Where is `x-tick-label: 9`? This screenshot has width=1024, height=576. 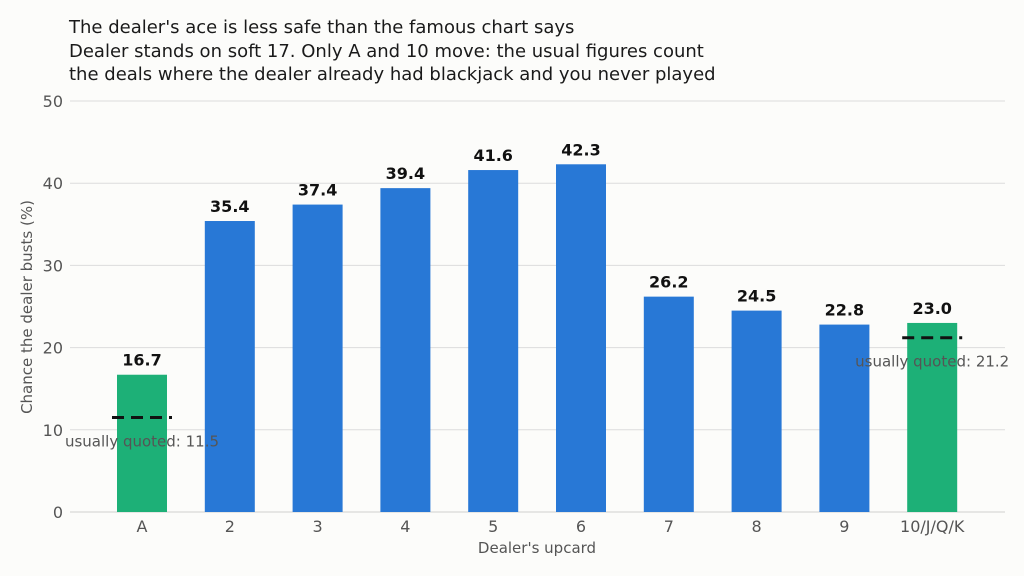 x-tick-label: 9 is located at coordinates (844, 526).